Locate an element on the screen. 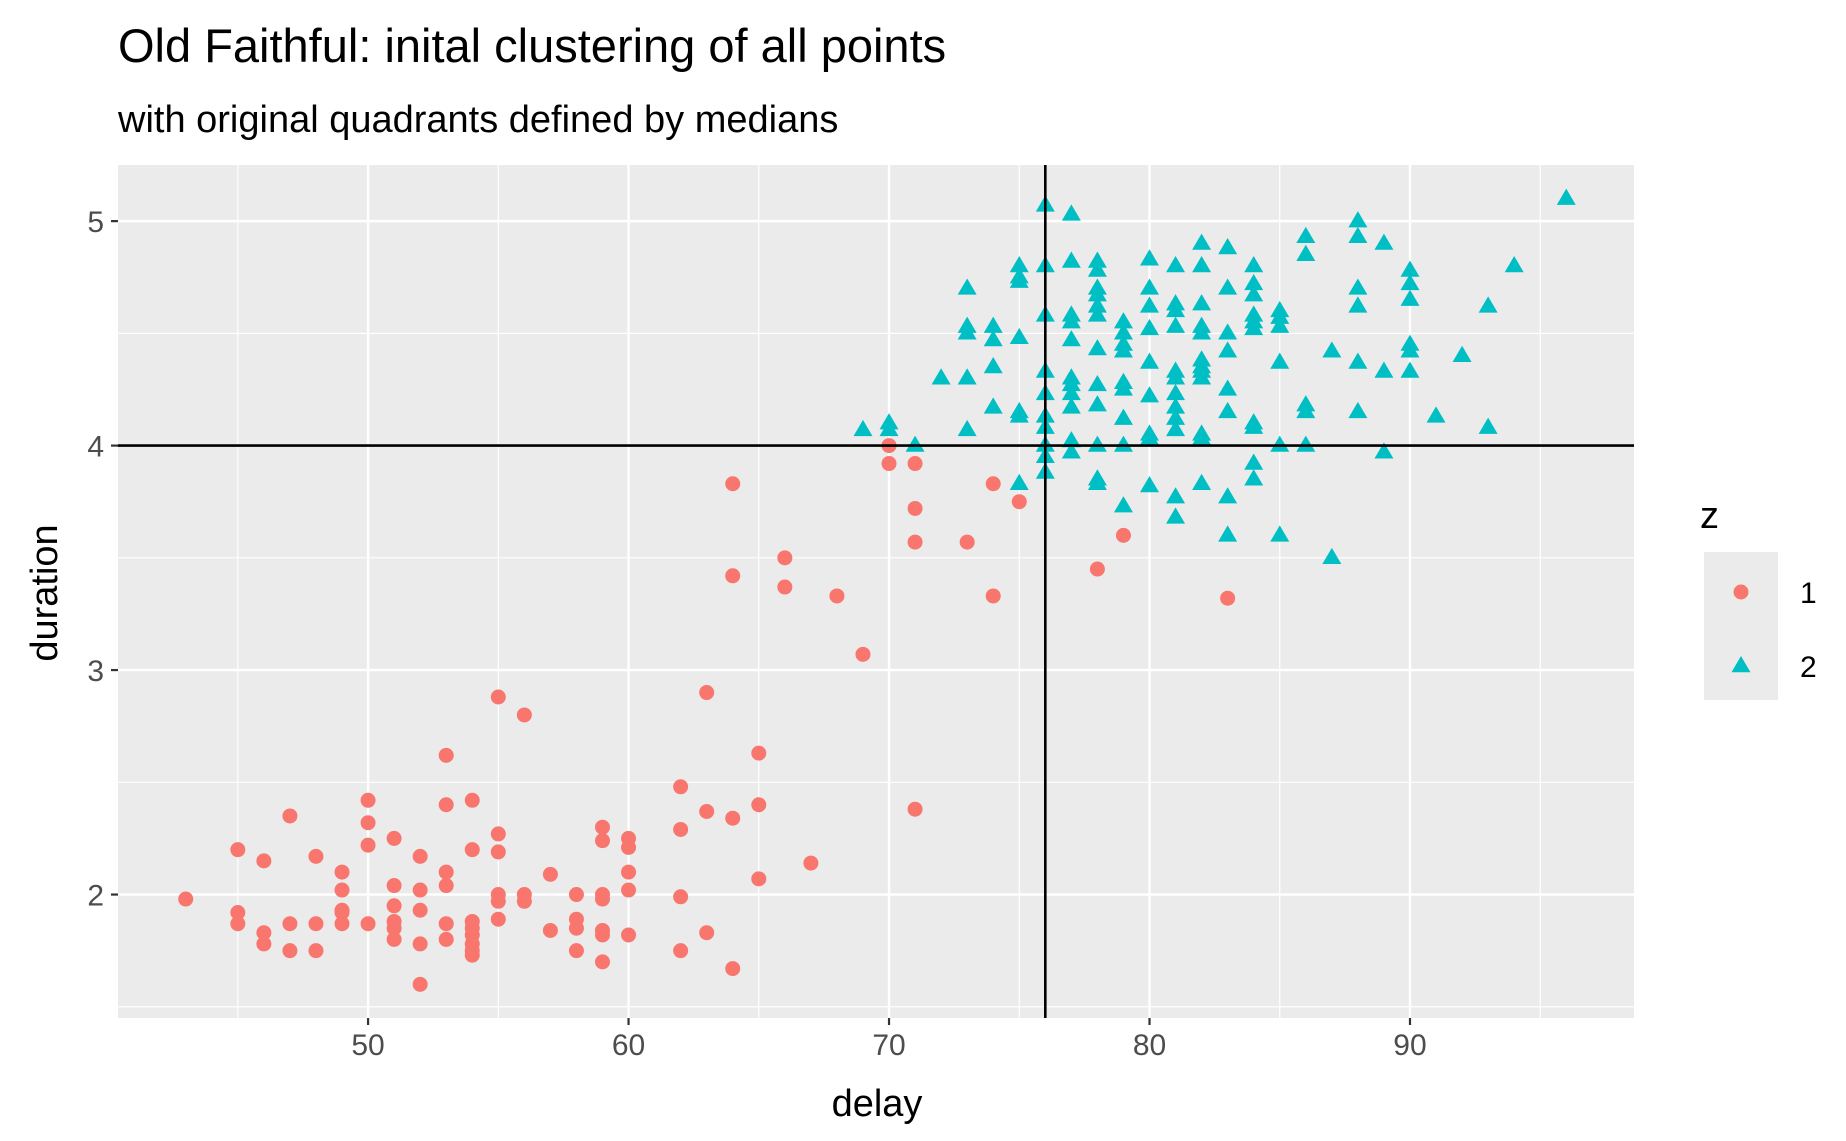 The image size is (1846, 1141). legend-keys is located at coordinates (1741, 628).